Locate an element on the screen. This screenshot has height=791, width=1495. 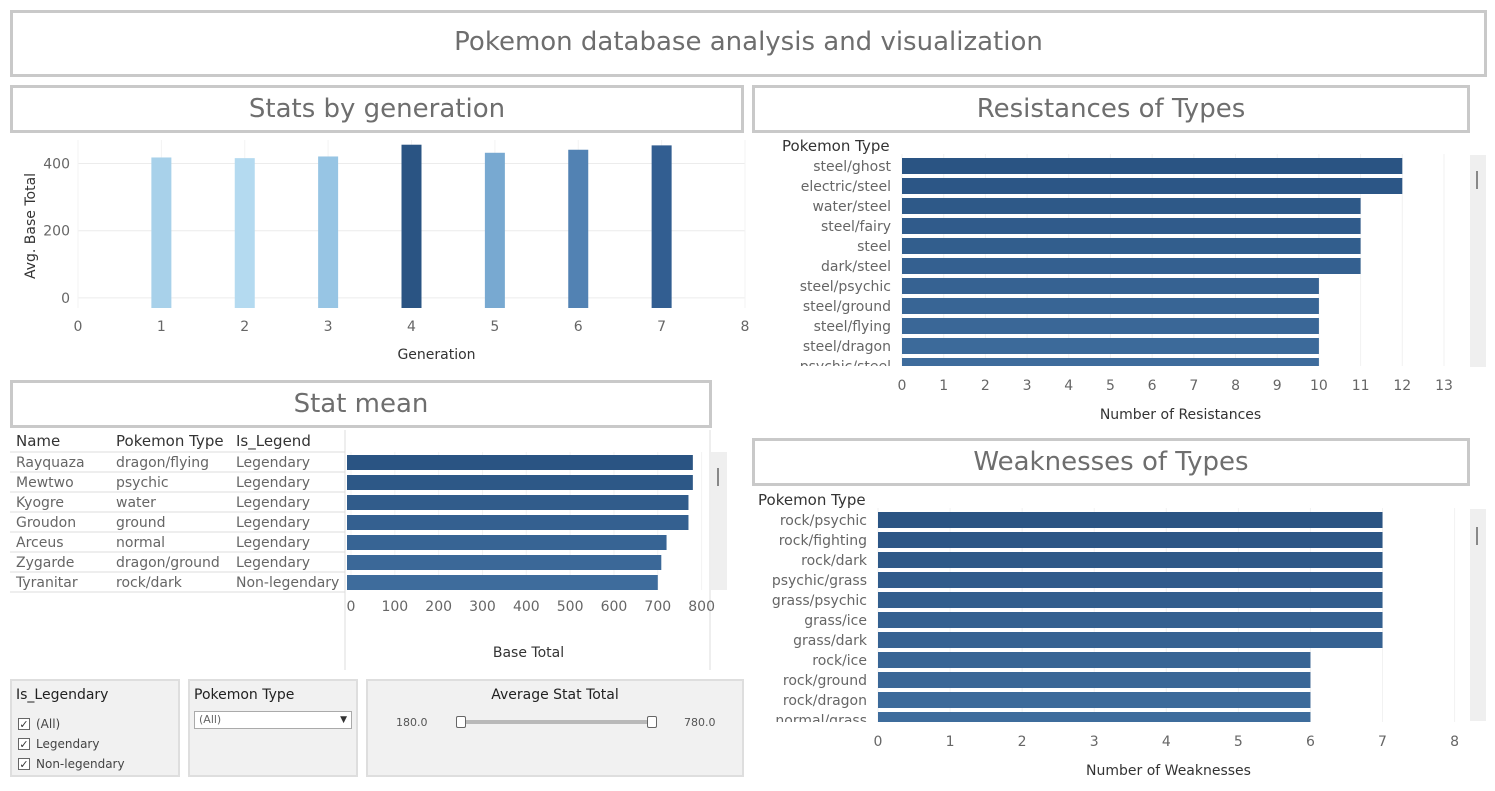
y-axis-label: Avg. Base Total is located at coordinates (31, 226).